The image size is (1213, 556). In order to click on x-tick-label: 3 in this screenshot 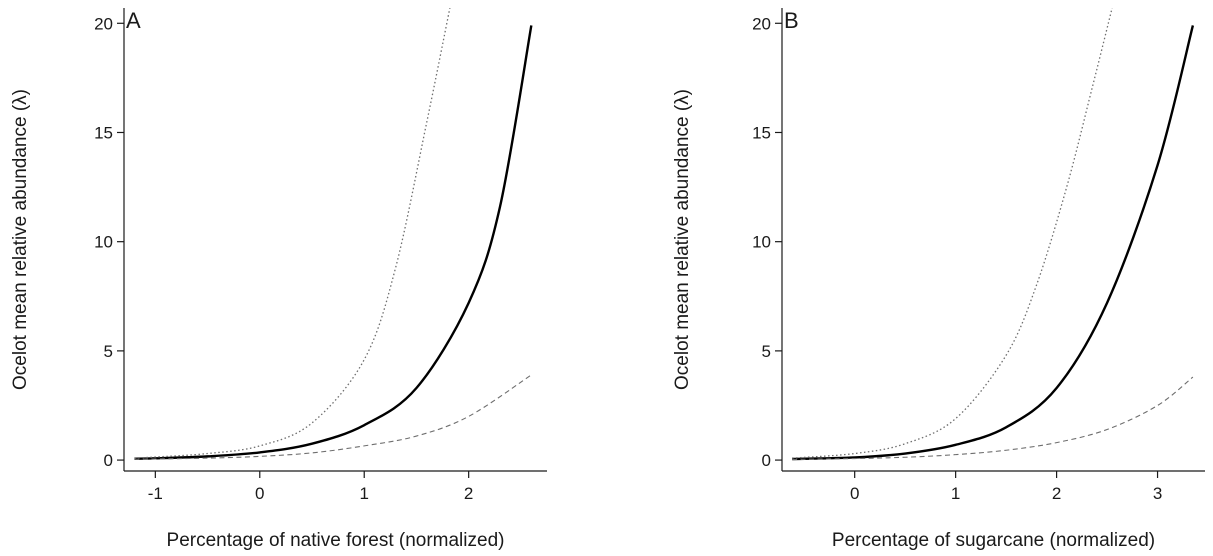, I will do `click(1157, 493)`.